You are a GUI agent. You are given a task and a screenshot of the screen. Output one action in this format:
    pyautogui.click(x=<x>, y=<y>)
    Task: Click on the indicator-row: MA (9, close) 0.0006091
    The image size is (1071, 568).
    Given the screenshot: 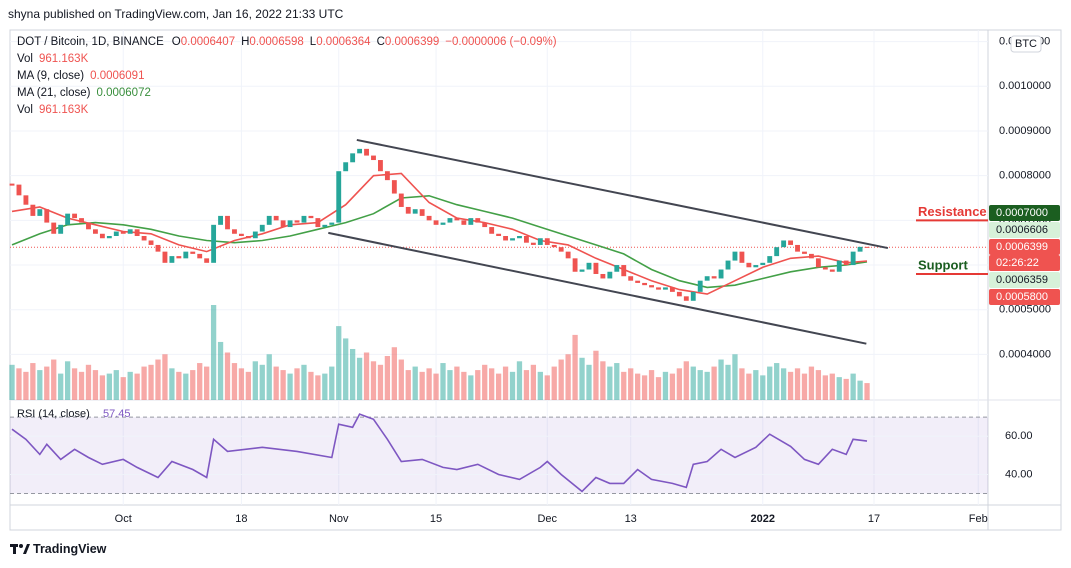 What is the action you would take?
    pyautogui.click(x=80, y=76)
    